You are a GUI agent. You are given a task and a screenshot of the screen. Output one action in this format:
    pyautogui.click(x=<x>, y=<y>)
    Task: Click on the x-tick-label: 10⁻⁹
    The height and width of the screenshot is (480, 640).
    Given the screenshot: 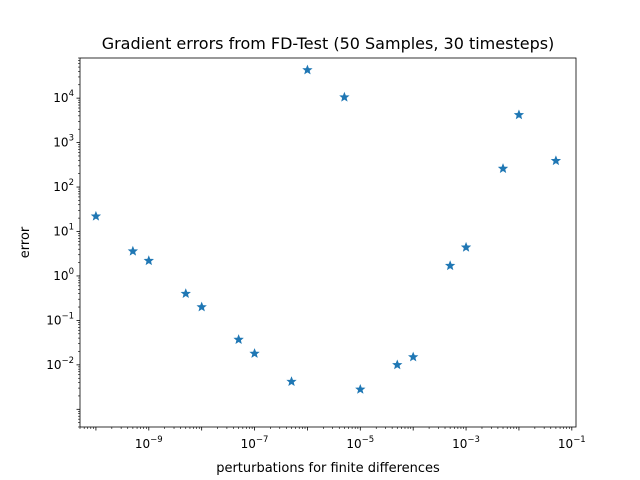 What is the action you would take?
    pyautogui.click(x=149, y=443)
    